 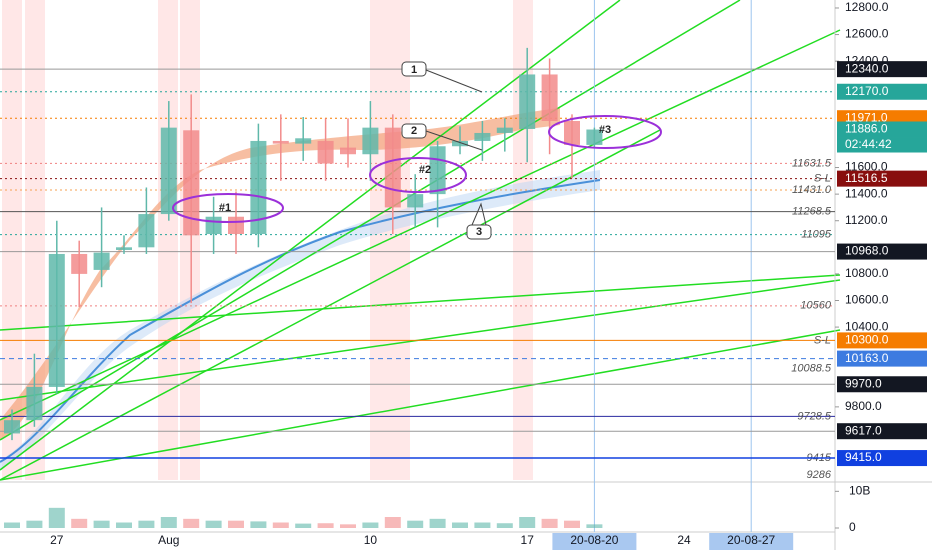 What do you see at coordinates (867, 273) in the screenshot?
I see `y-tick-label: 10800.0` at bounding box center [867, 273].